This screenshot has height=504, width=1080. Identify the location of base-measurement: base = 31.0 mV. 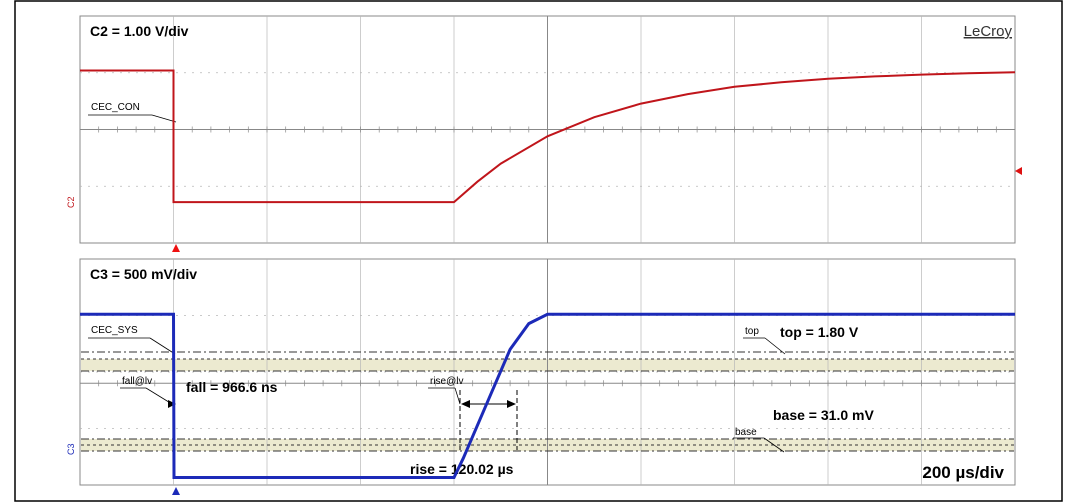
(823, 415).